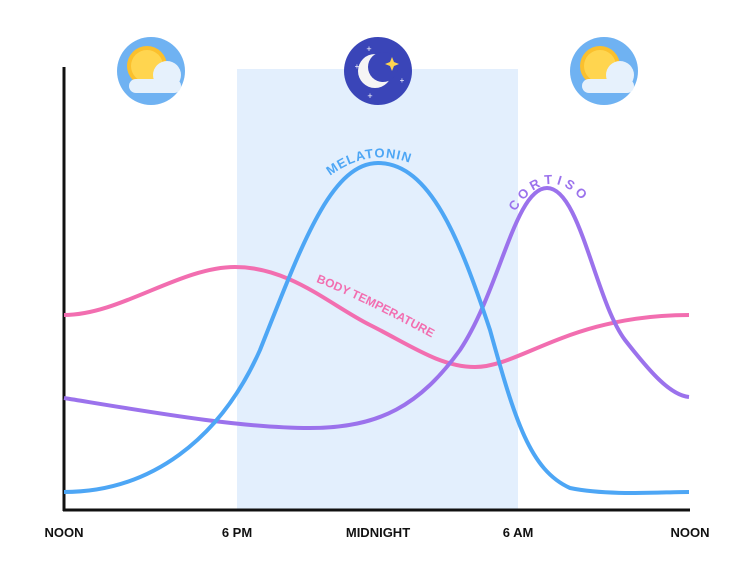  What do you see at coordinates (237, 532) in the screenshot?
I see `x-tick-6pm: 6 PM` at bounding box center [237, 532].